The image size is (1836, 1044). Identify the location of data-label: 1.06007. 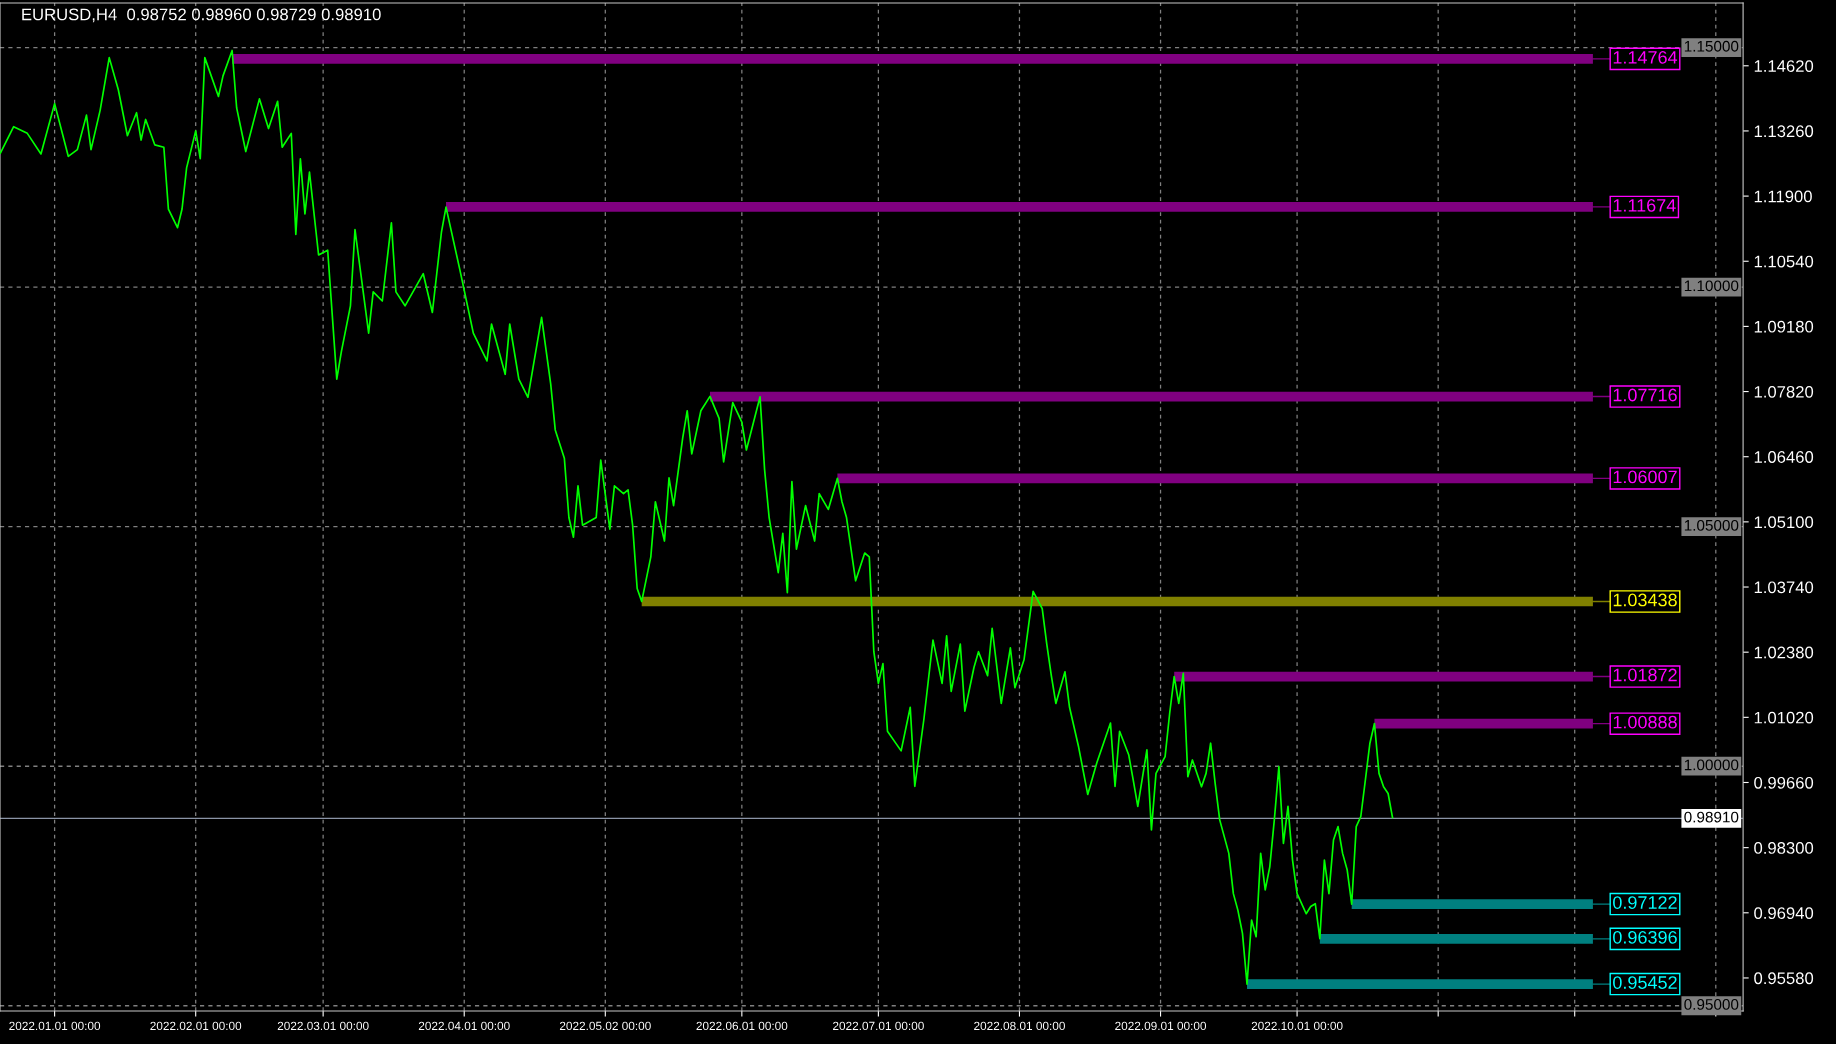
(1645, 477).